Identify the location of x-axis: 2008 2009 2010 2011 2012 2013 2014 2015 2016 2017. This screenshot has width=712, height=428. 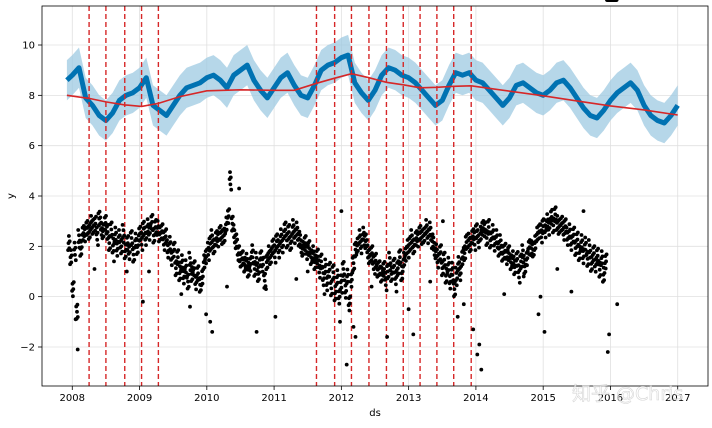
(375, 395).